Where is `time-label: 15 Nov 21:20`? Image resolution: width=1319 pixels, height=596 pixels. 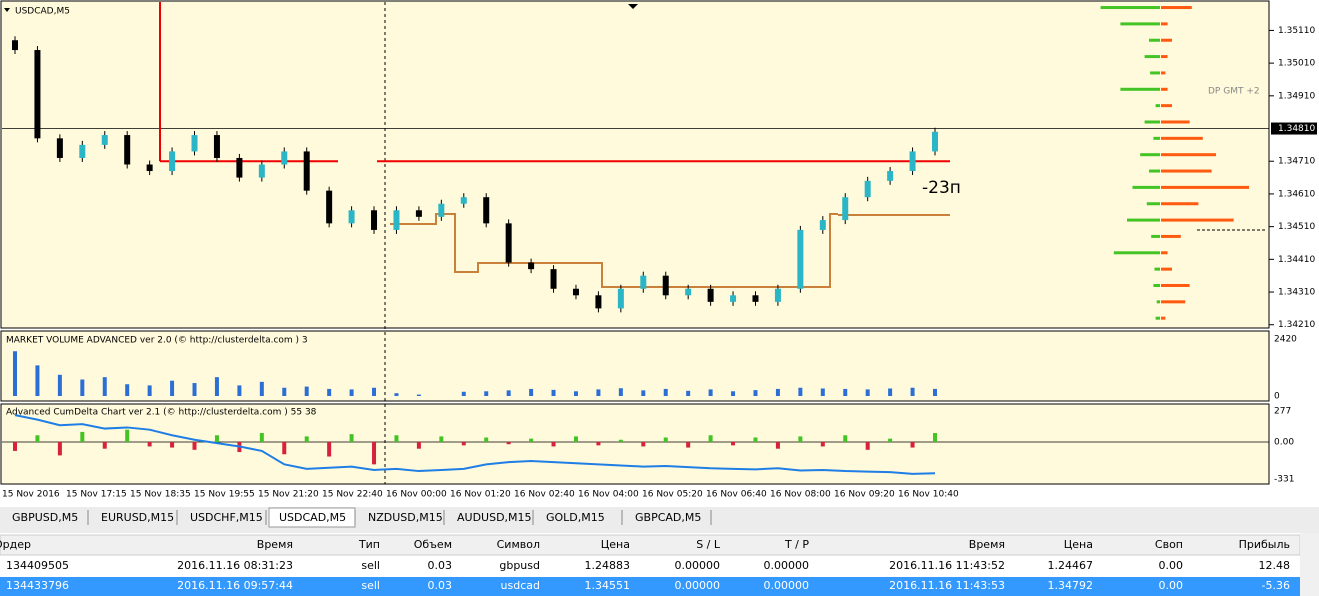 time-label: 15 Nov 21:20 is located at coordinates (288, 495).